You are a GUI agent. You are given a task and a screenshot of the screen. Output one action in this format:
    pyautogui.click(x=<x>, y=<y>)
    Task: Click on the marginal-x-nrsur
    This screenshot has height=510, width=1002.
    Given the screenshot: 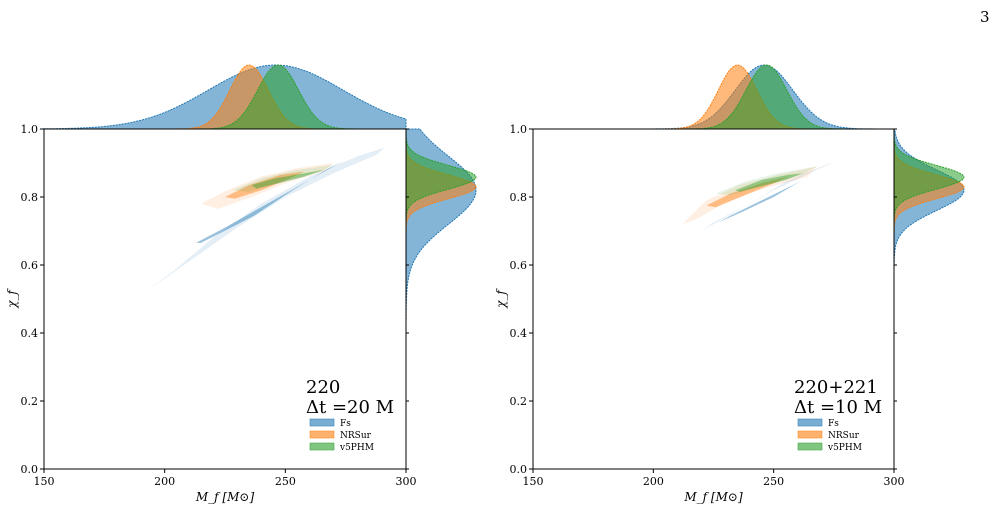 What is the action you would take?
    pyautogui.click(x=713, y=97)
    